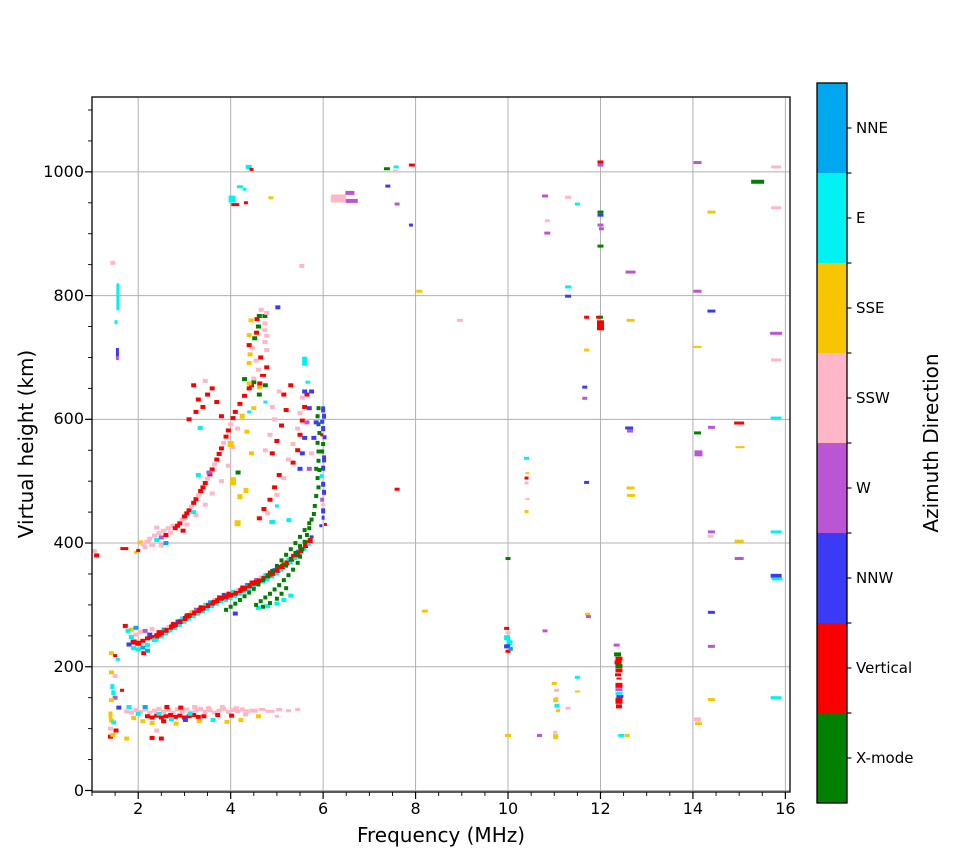 The width and height of the screenshot is (958, 857). I want to click on colorbar-label-x-mode: X-mode, so click(885, 758).